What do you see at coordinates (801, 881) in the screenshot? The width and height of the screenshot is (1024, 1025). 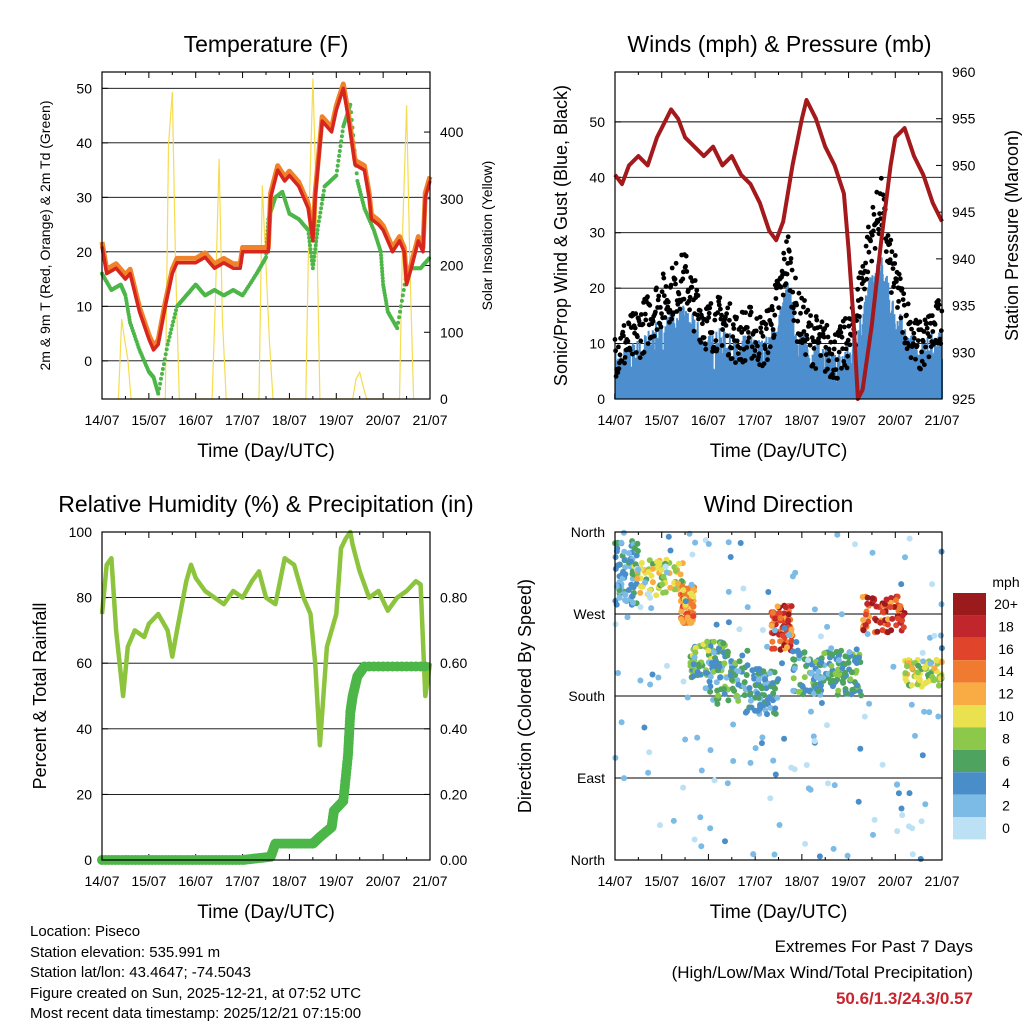 I see `x-tick-label: 18/07` at bounding box center [801, 881].